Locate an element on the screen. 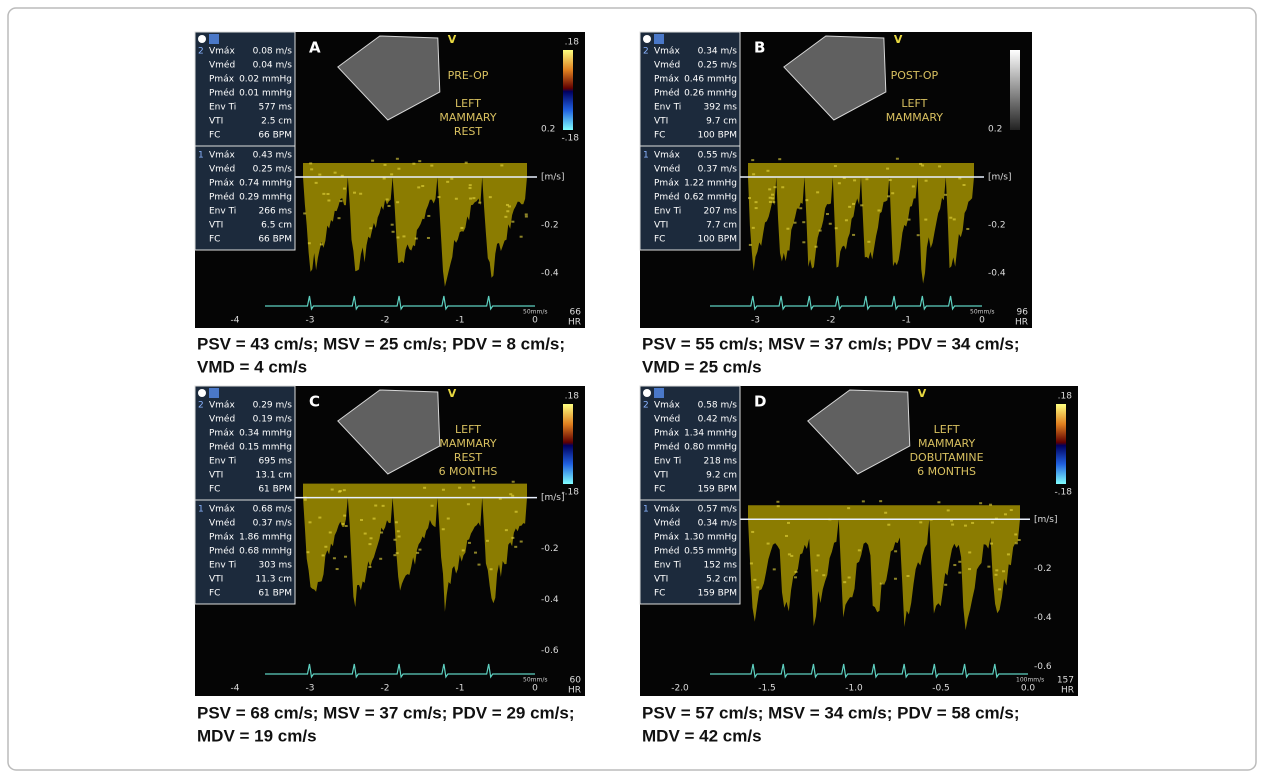 Image resolution: width=1264 pixels, height=778 pixels. color-bar is located at coordinates (568, 90).